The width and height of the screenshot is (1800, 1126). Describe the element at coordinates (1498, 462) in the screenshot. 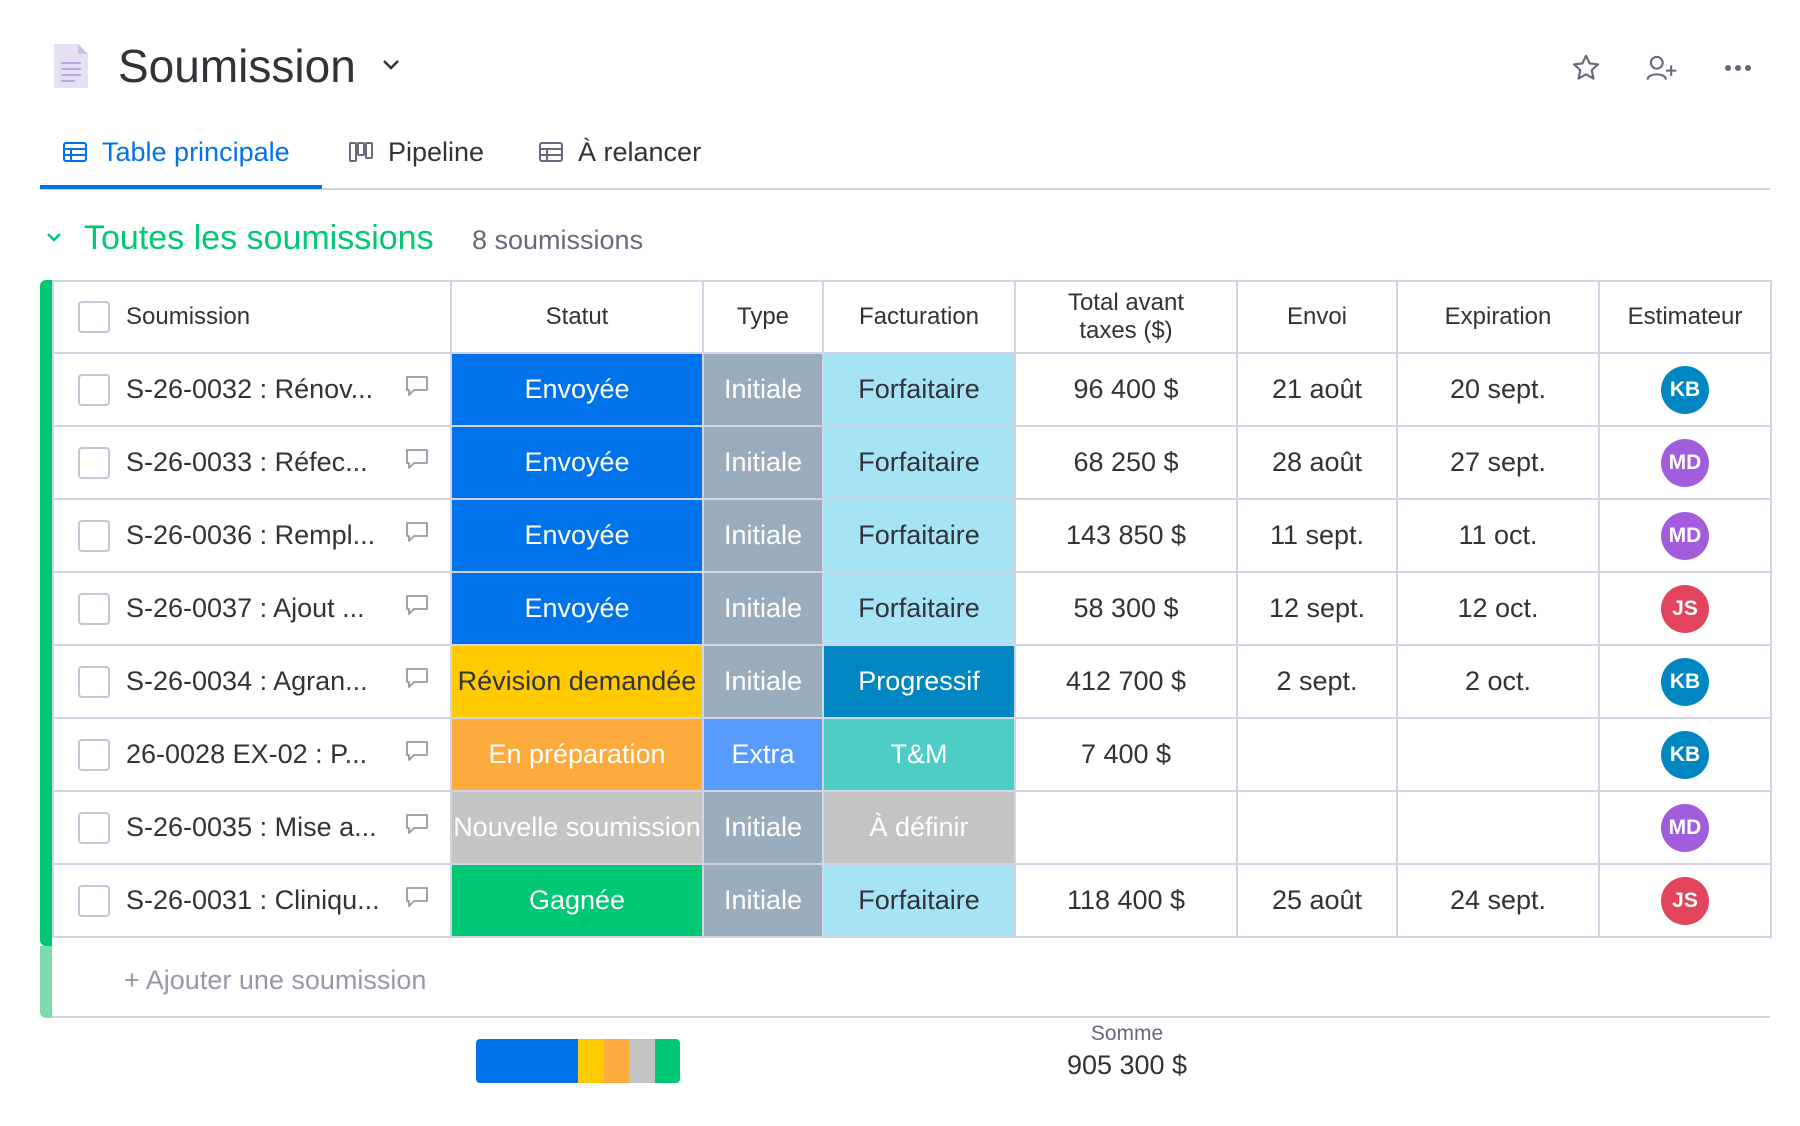

I see `cell-expiration: 27 sept.` at that location.